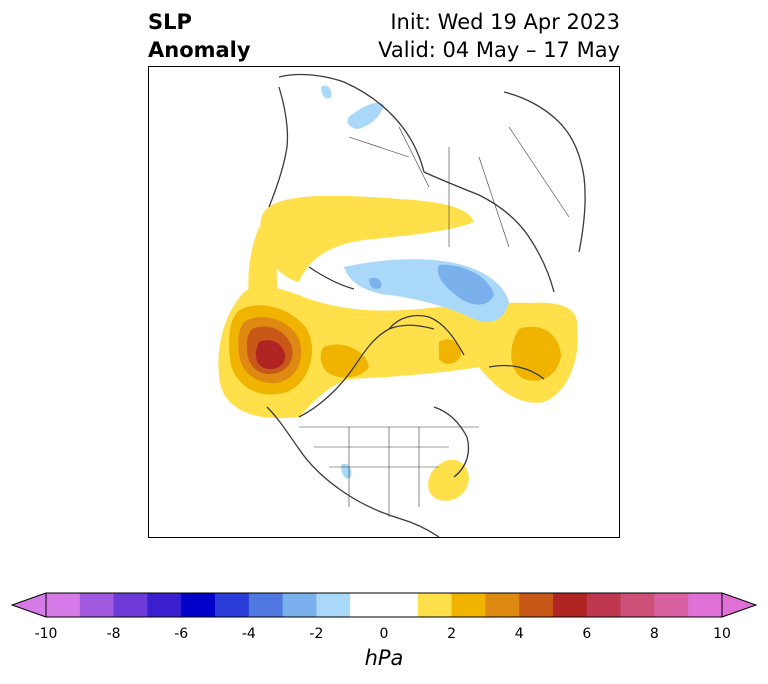  What do you see at coordinates (113, 634) in the screenshot?
I see `colorbar-tick-label: -8` at bounding box center [113, 634].